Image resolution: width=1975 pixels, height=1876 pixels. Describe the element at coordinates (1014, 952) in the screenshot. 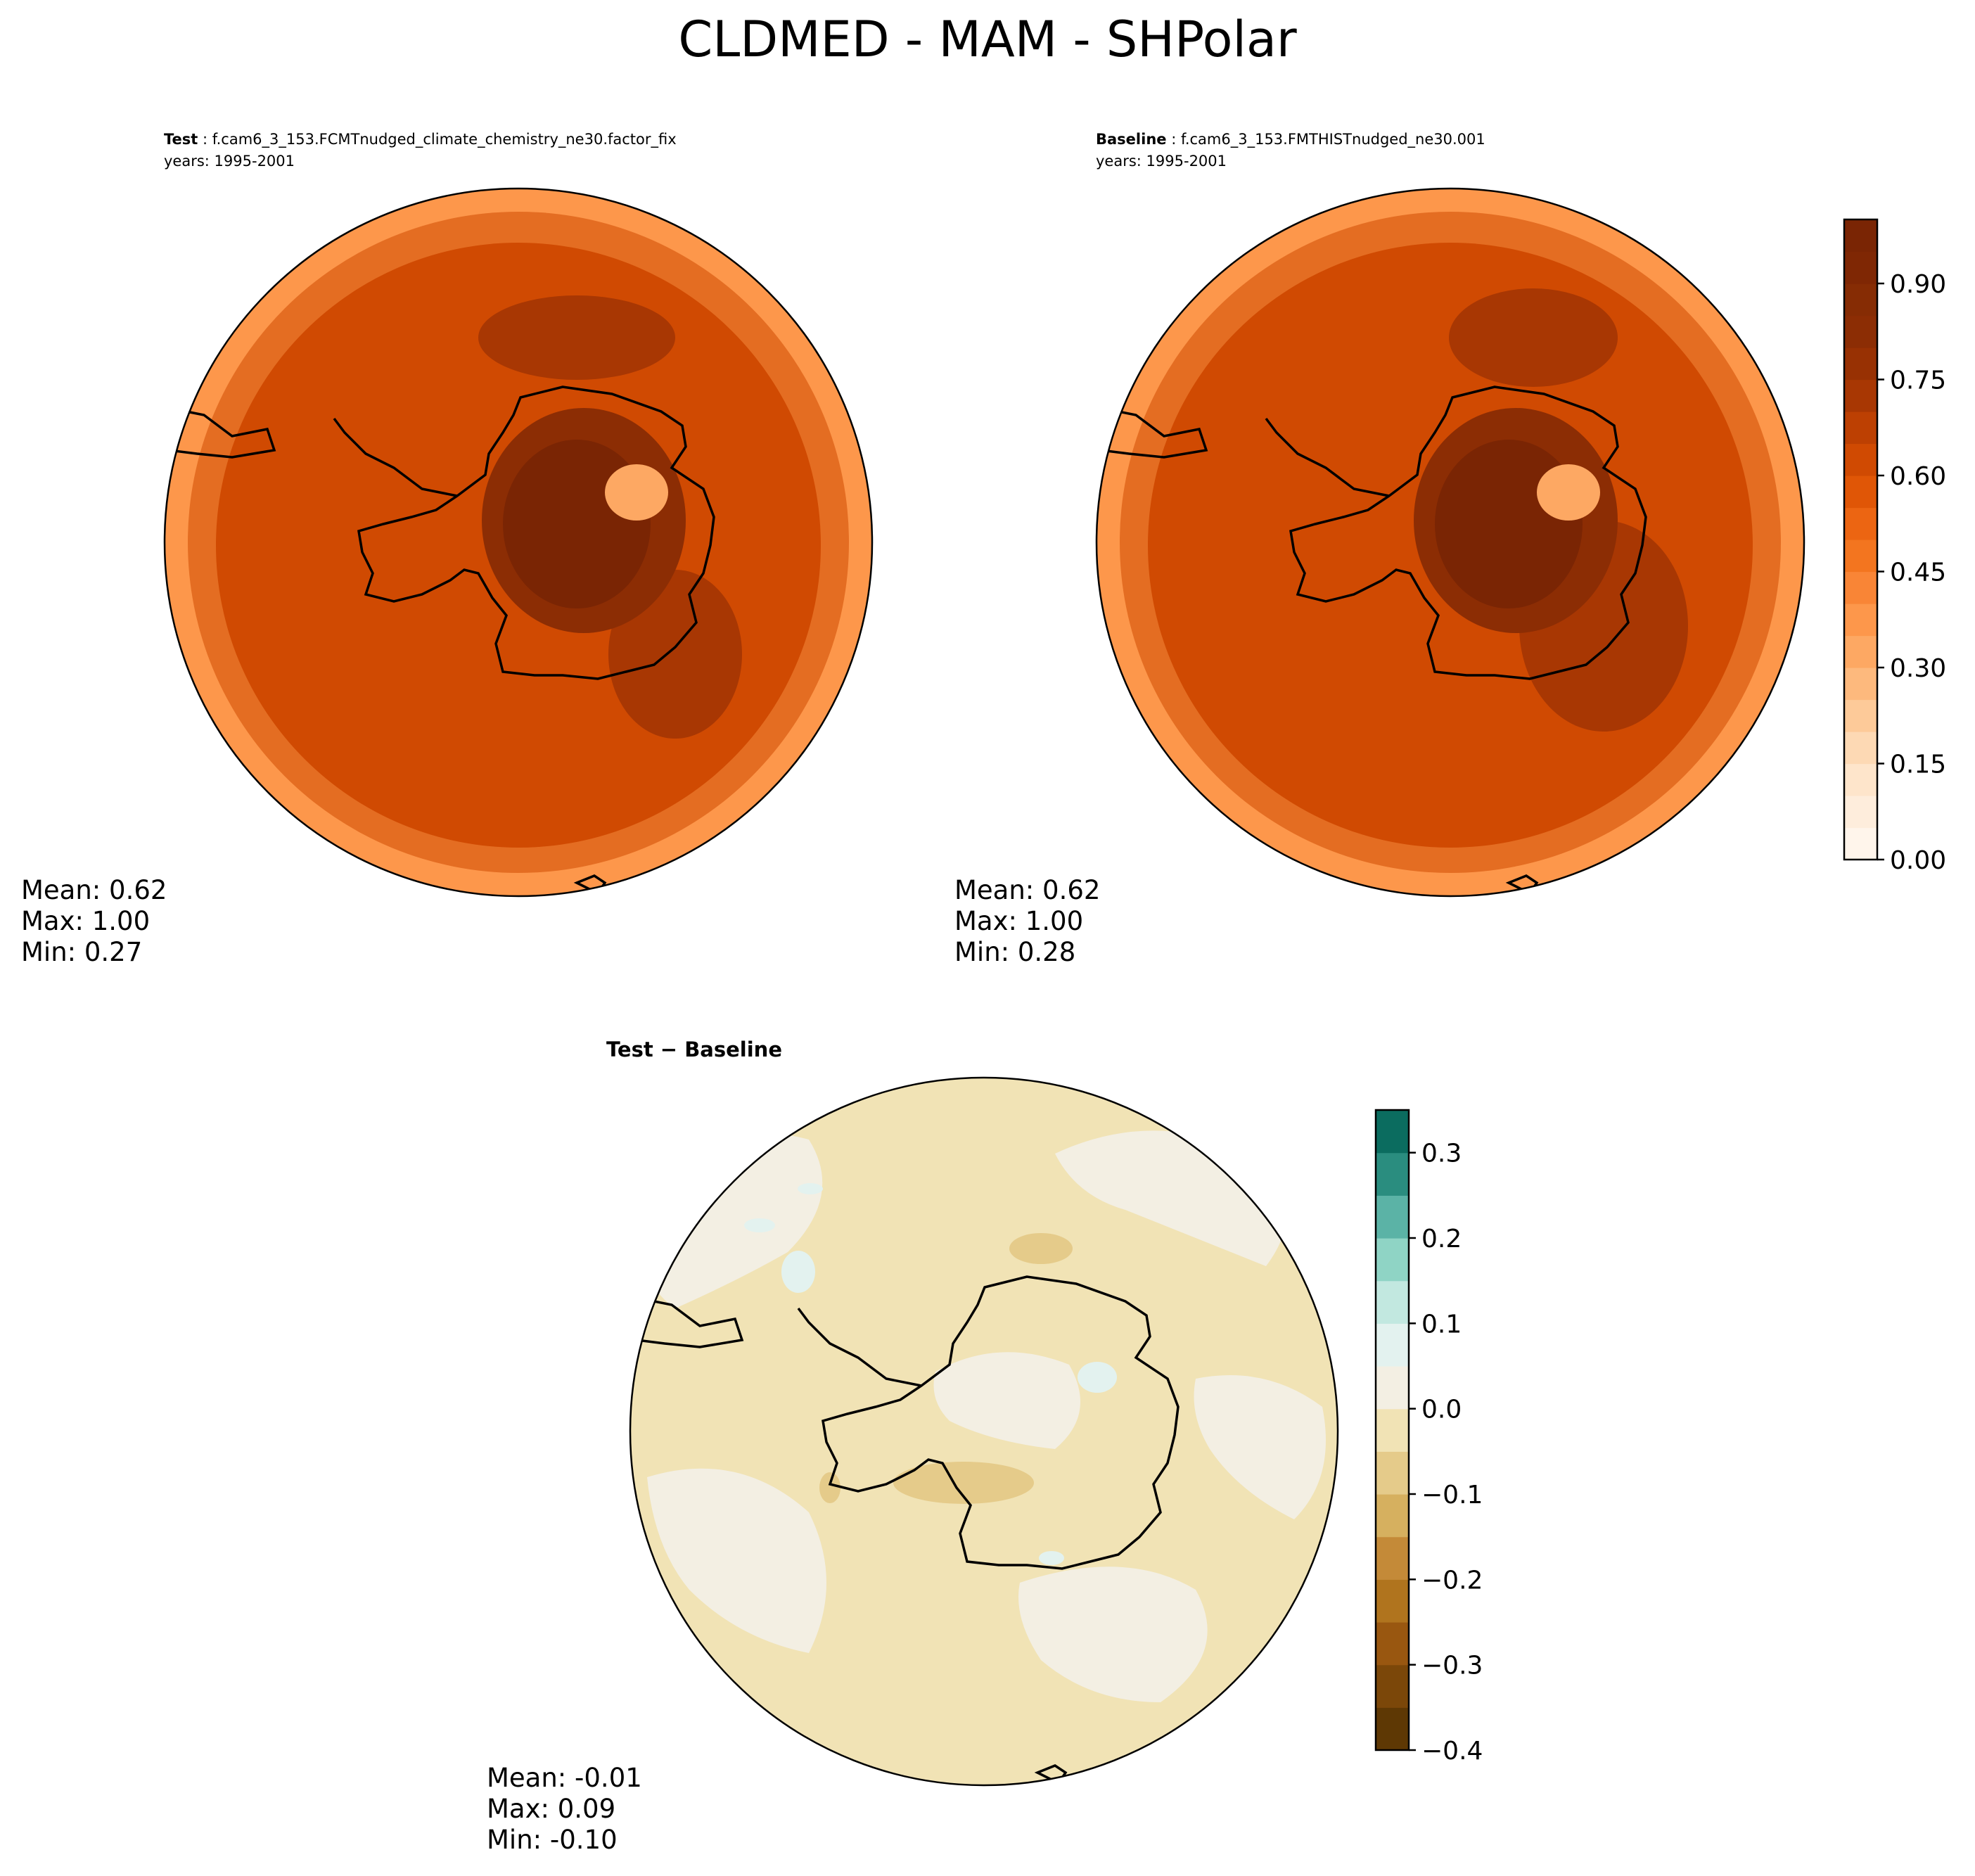

I see `panel-baseline-min: Min: 0.28` at that location.